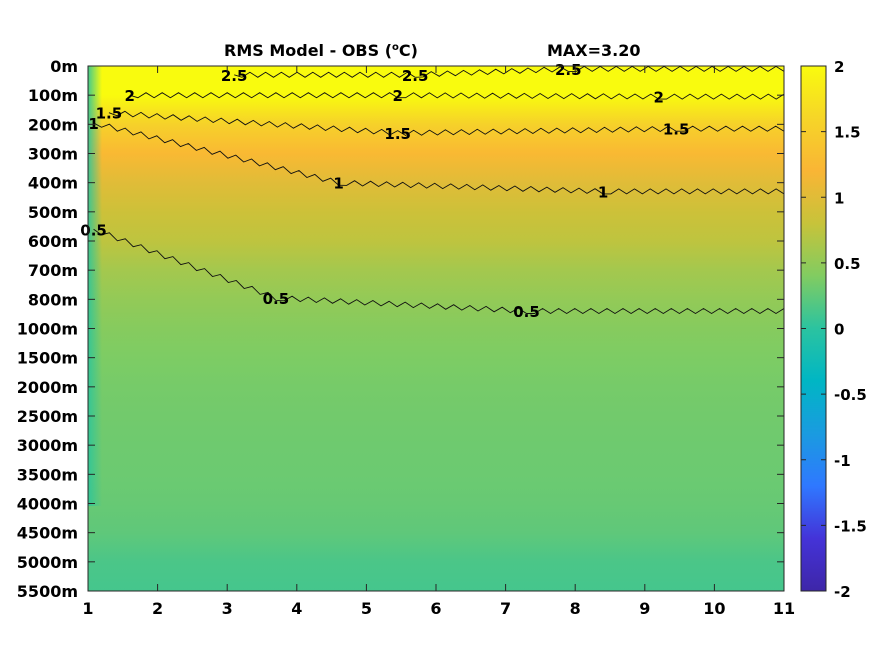 This screenshot has height=656, width=875. Describe the element at coordinates (47, 358) in the screenshot. I see `y-tick-label: 1500m` at that location.